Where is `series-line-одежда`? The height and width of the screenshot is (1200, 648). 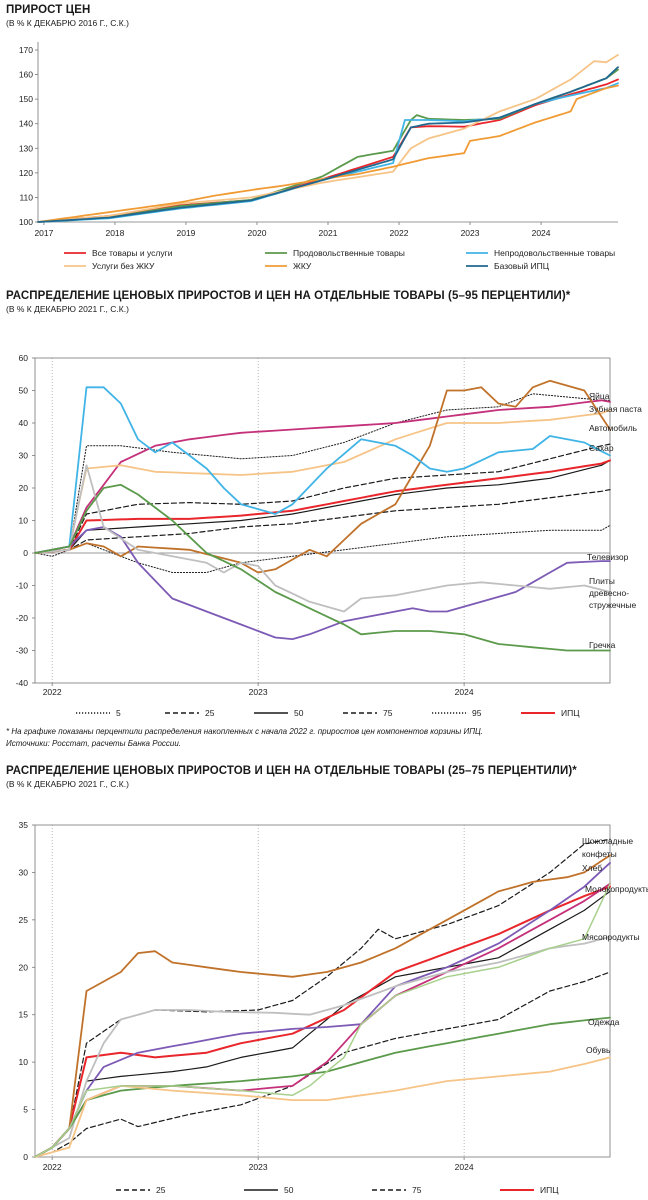 series-line-одежда is located at coordinates (322, 1087).